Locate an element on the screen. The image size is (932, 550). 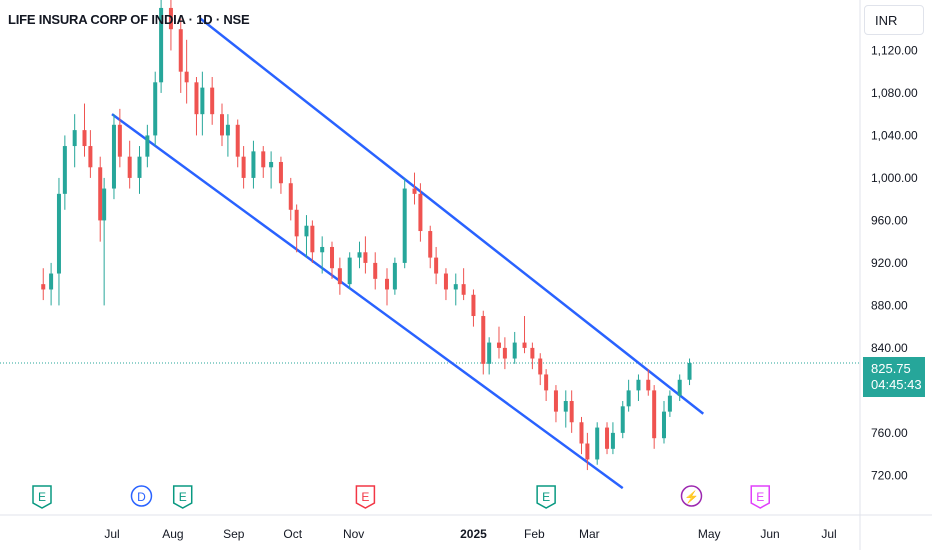
x-tick-label: Jun is located at coordinates (769, 534).